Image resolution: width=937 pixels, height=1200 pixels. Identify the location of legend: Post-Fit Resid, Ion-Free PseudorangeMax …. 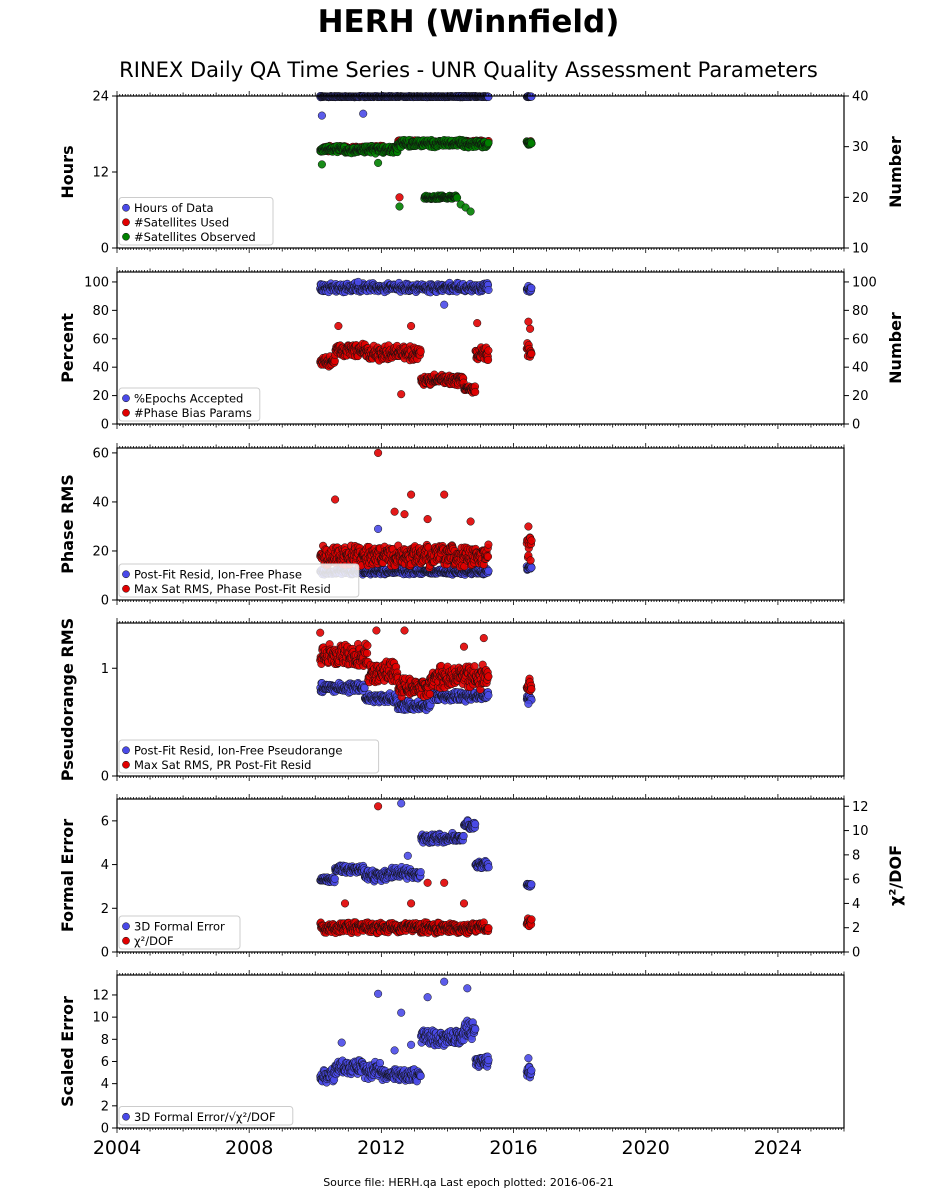
(249, 756).